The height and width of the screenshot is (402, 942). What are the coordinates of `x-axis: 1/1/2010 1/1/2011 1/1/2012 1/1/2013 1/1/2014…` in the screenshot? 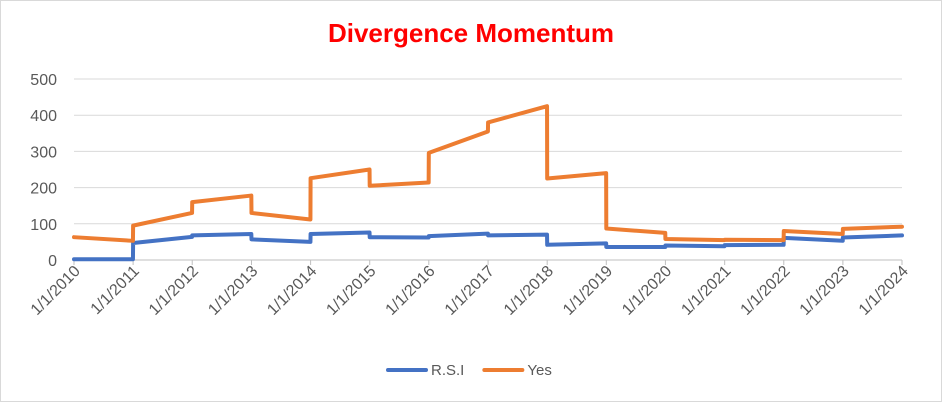 It's located at (470, 289).